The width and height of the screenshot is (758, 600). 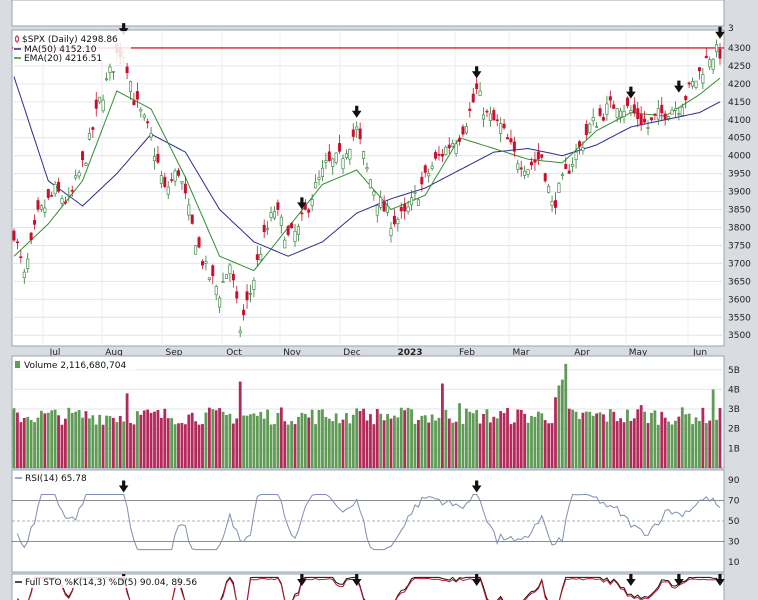 I want to click on rsi-tick-label: 70, so click(x=734, y=502).